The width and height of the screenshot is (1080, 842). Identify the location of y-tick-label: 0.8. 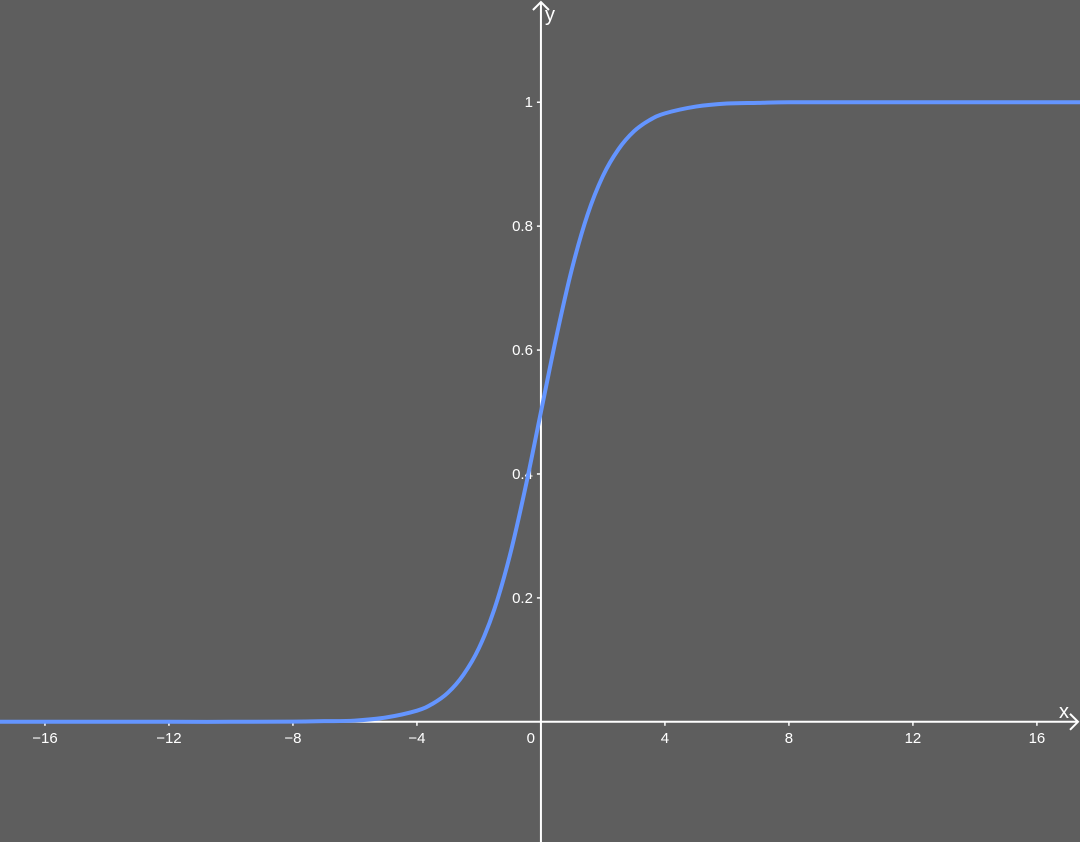
(522, 226).